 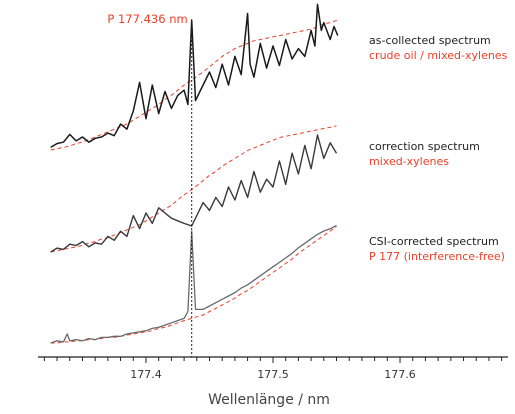 I want to click on legend-title: correction spectrum, so click(x=424, y=146).